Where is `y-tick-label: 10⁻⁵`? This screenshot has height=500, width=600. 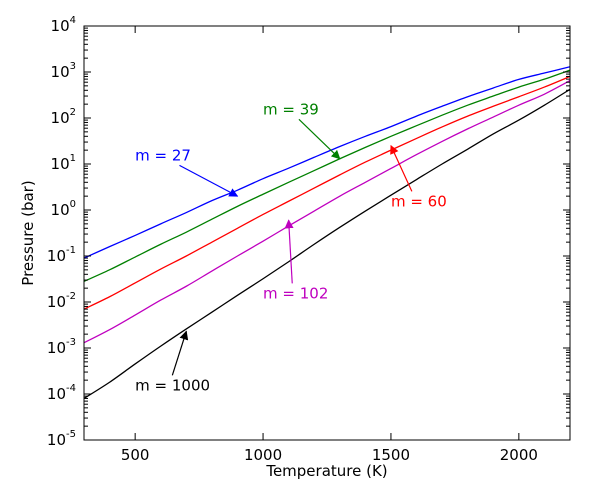 y-tick-label: 10⁻⁵ is located at coordinates (61, 439).